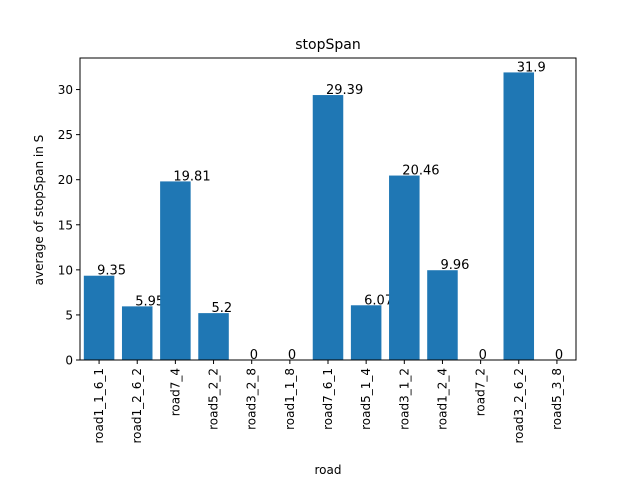  I want to click on data-label-road3_1_2: 20.46, so click(420, 171).